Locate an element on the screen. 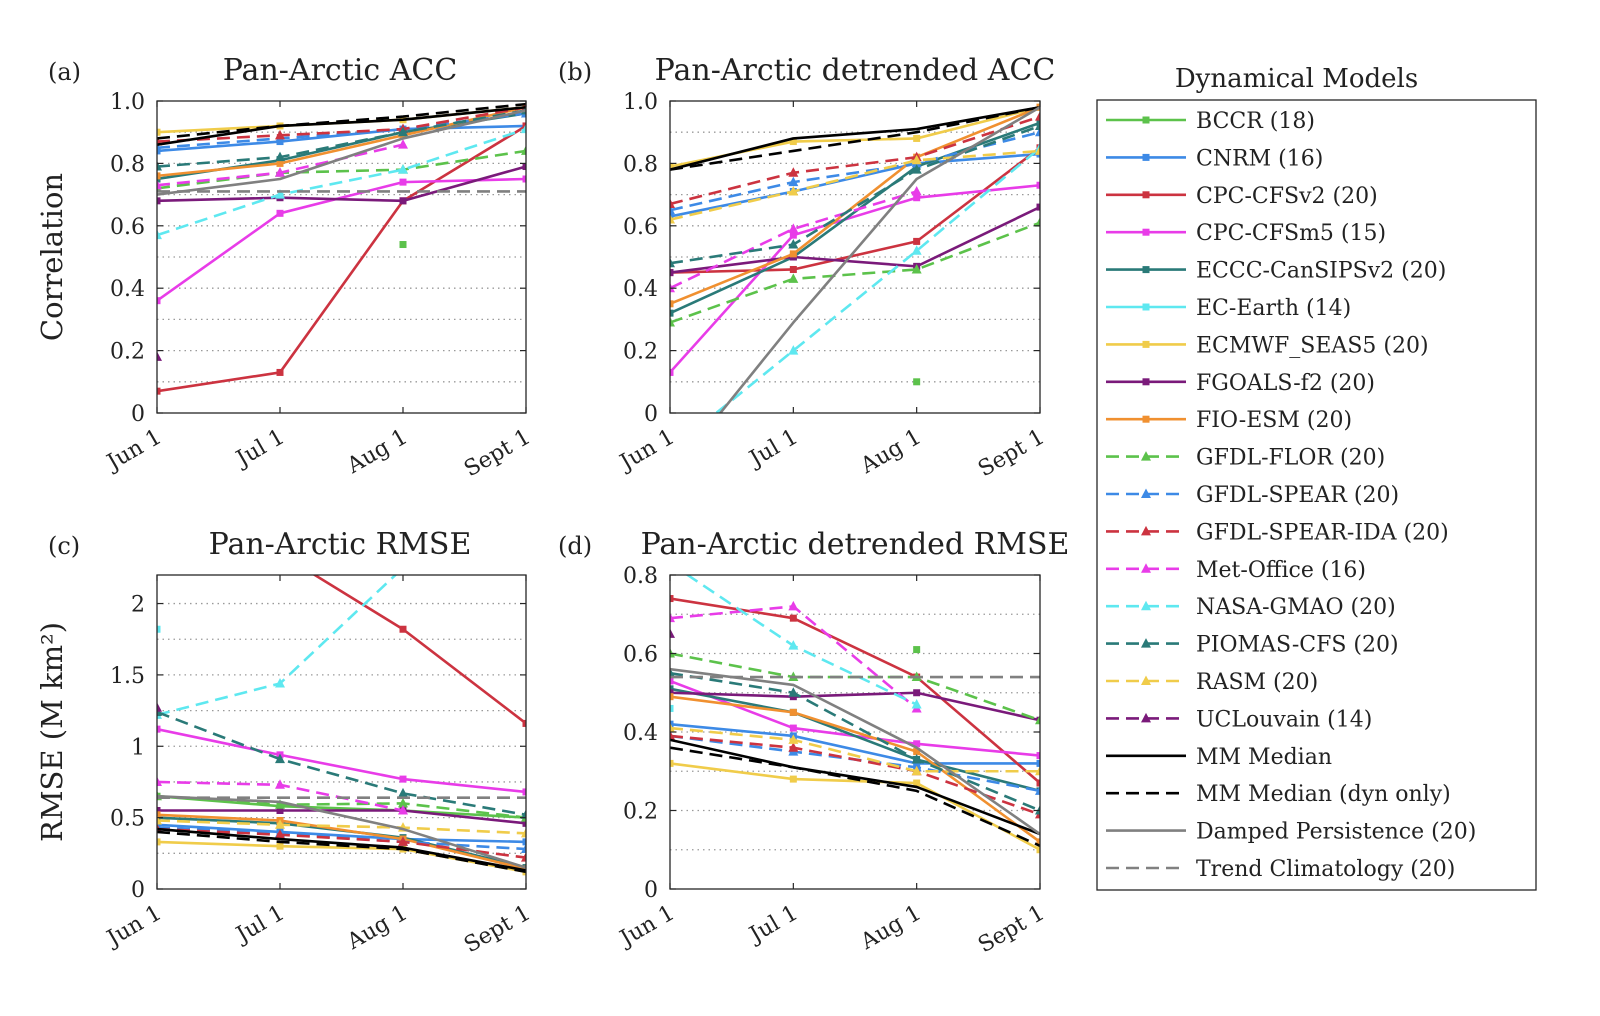 The height and width of the screenshot is (1016, 1600). legend-item-mm-median-dyn-only: MM Median (dyn only) is located at coordinates (1278, 794).